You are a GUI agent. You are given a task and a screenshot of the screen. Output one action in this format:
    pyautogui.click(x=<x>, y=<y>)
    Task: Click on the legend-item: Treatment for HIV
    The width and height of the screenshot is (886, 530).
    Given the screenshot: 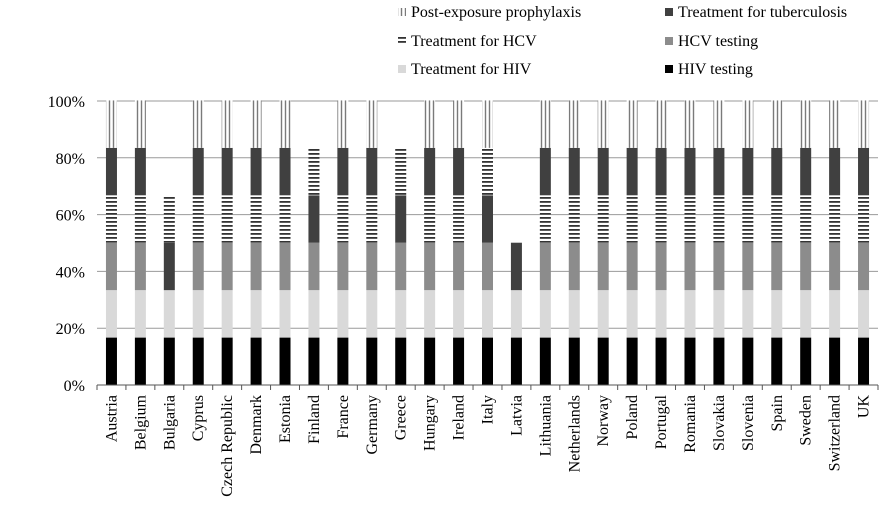 What is the action you would take?
    pyautogui.click(x=465, y=69)
    